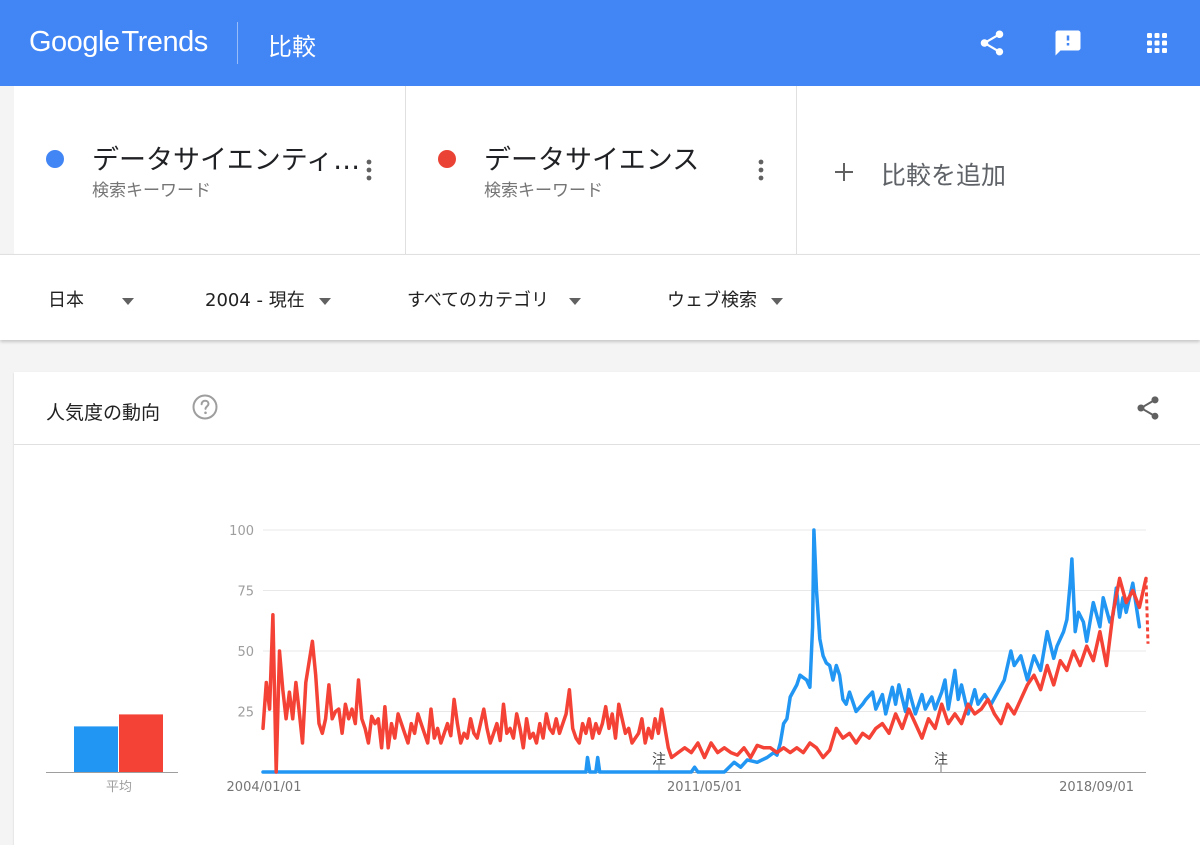 This screenshot has height=845, width=1200. I want to click on y-tick-label: 25, so click(245, 713).